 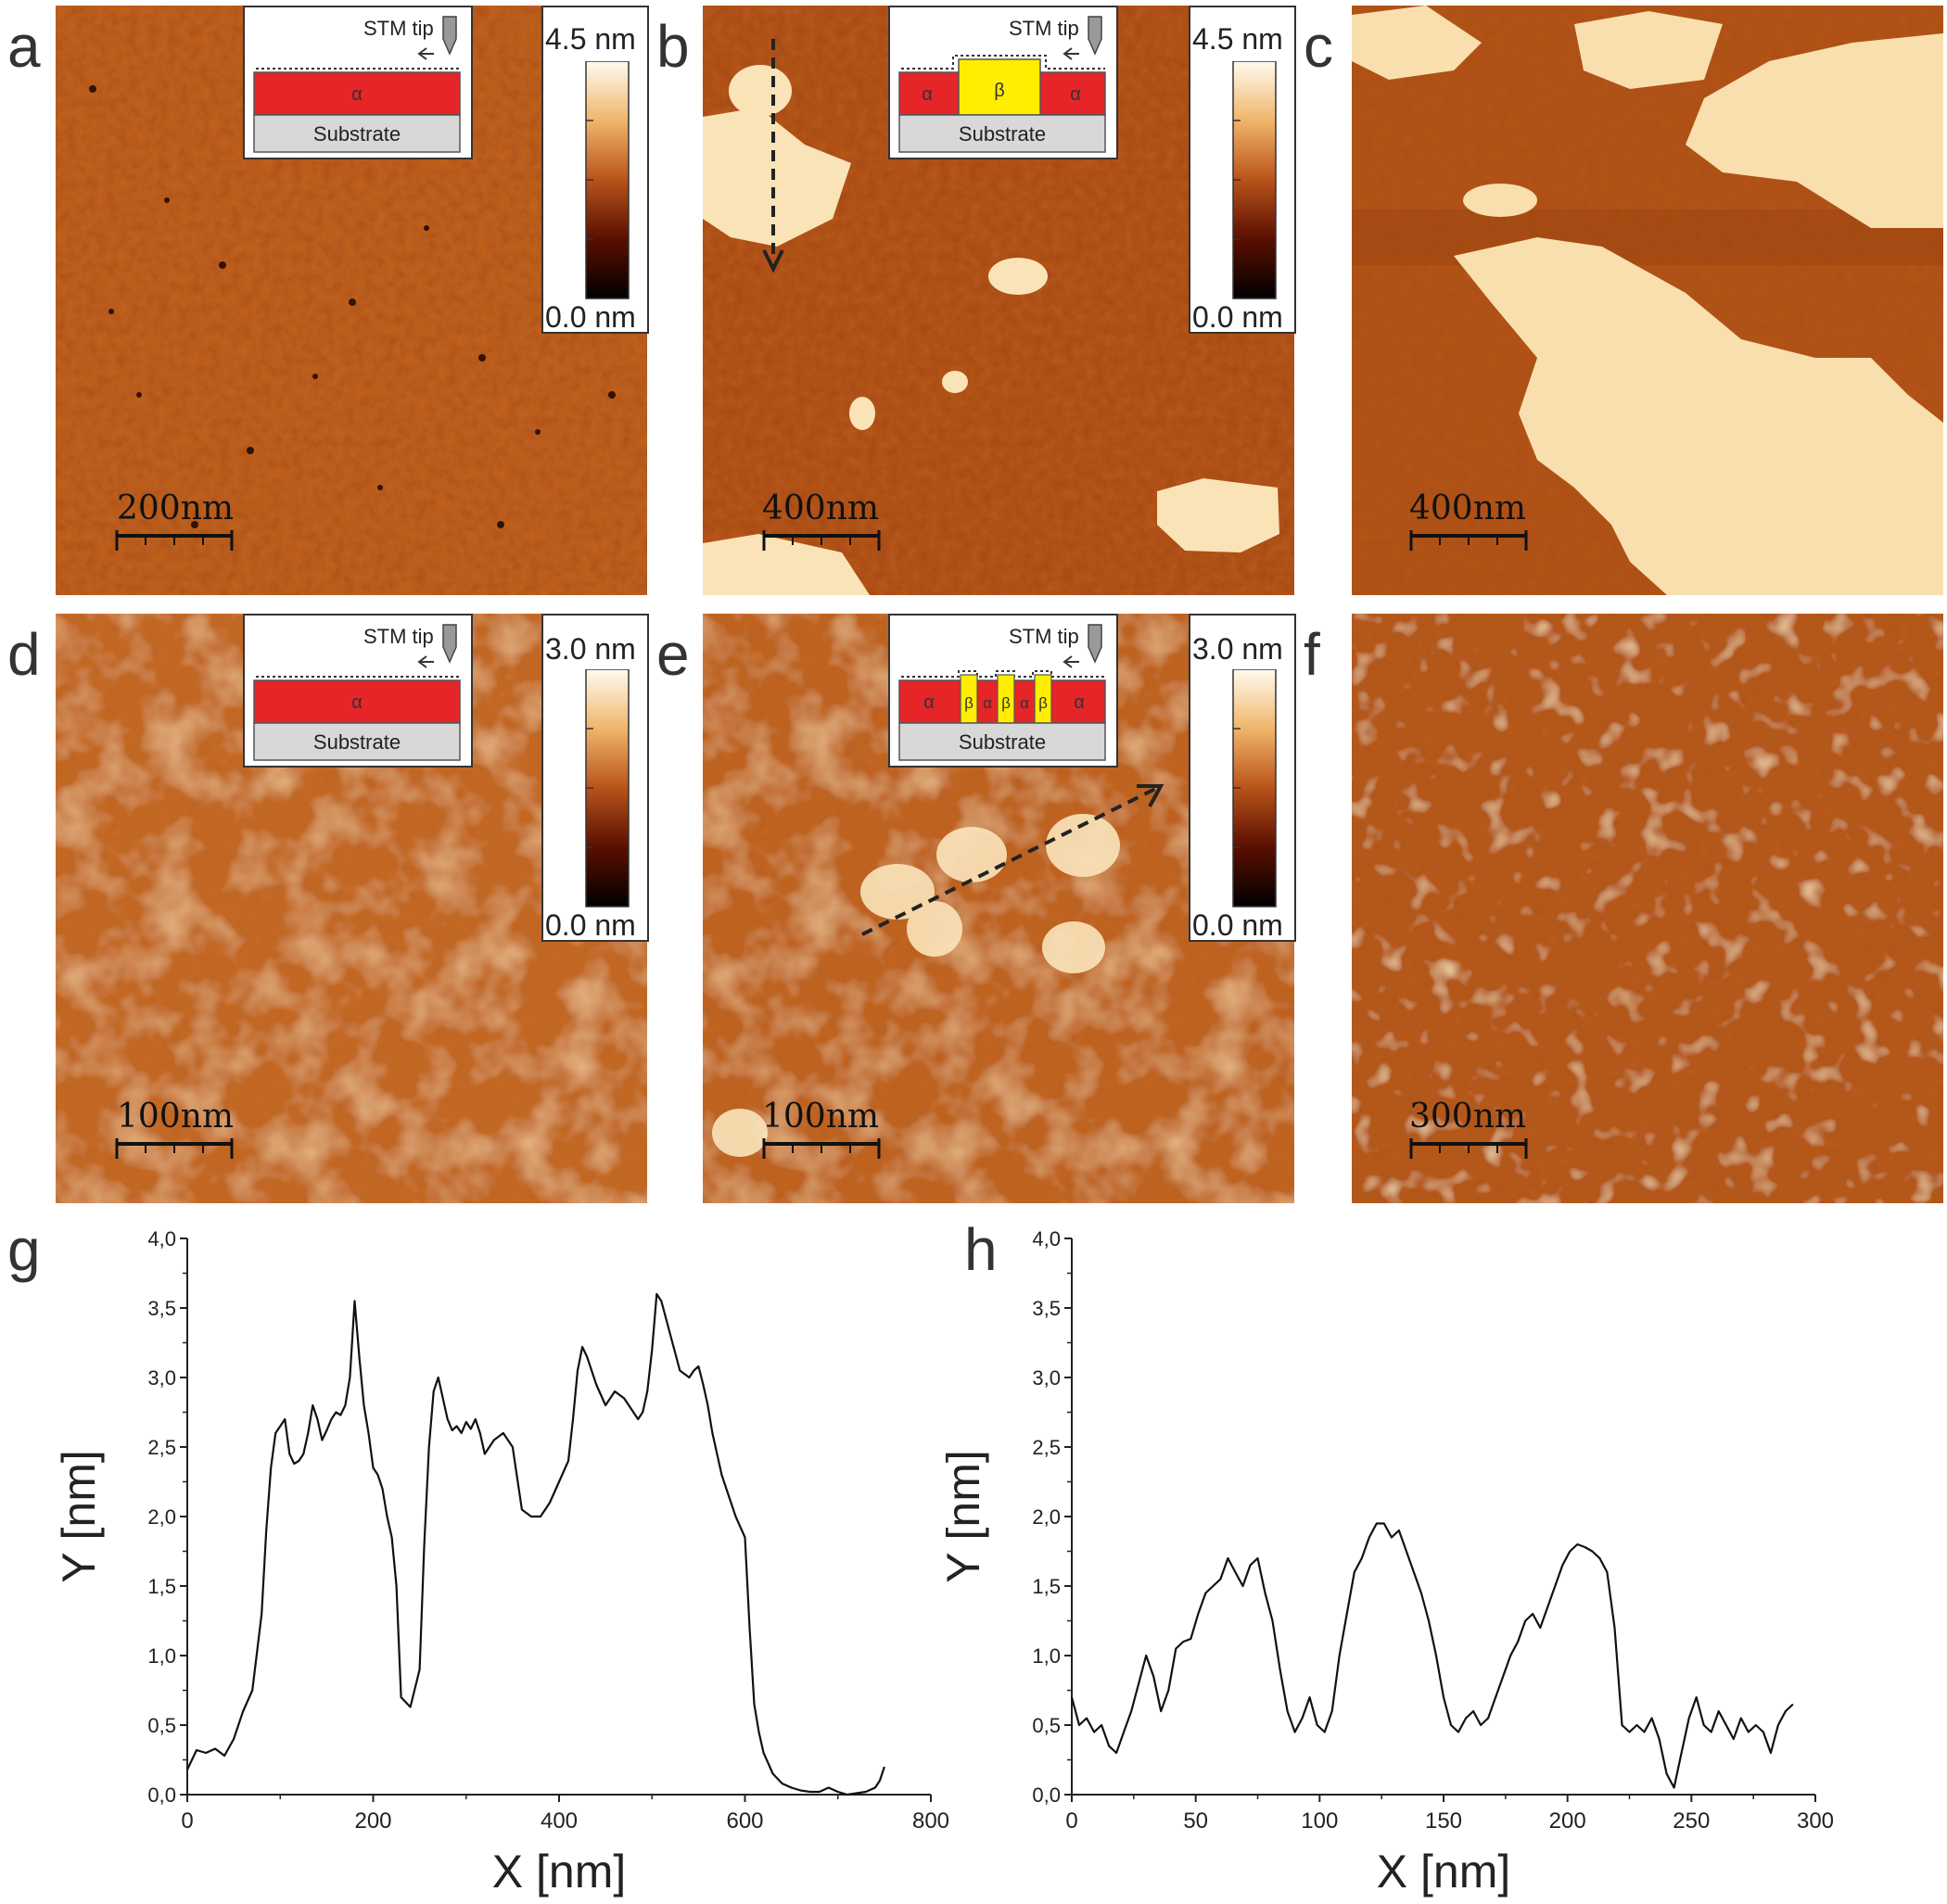 I want to click on scalebar-f, so click(x=1469, y=1148).